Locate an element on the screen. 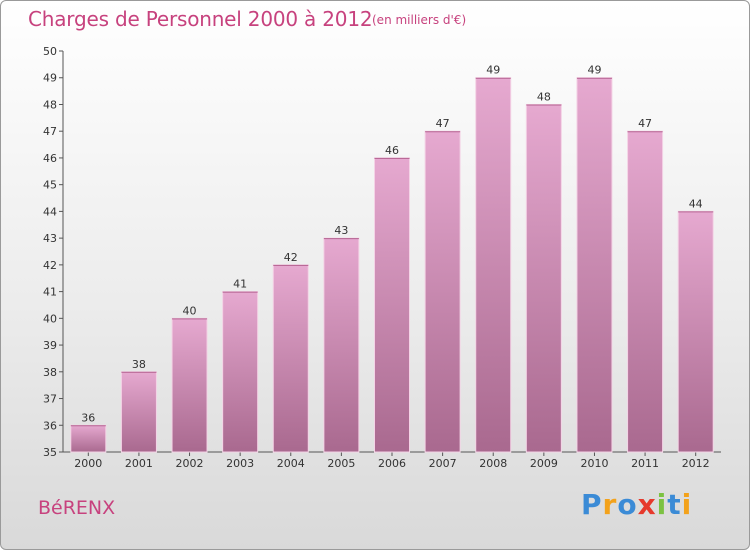 The image size is (750, 550). y-tick-label: 48 is located at coordinates (50, 104).